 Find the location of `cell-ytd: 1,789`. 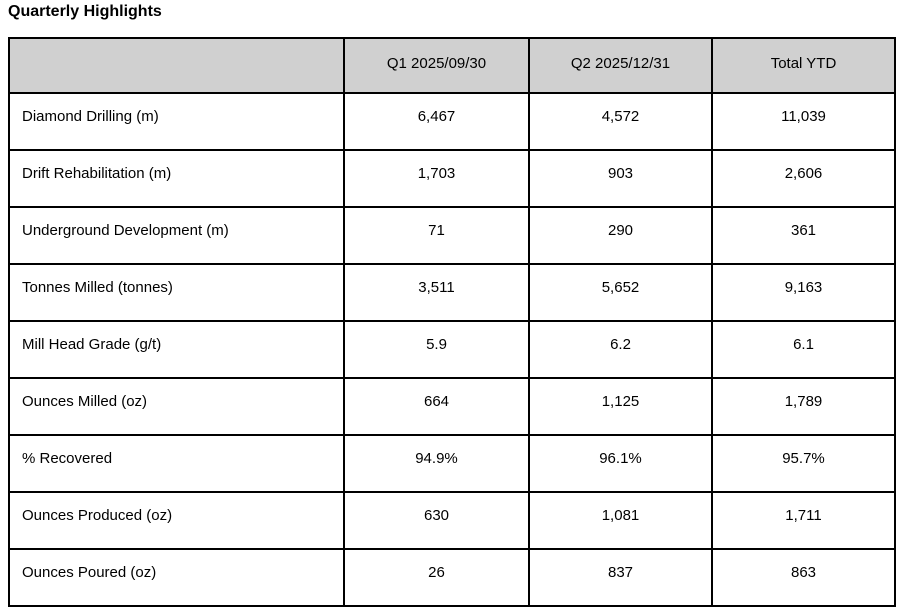

cell-ytd: 1,789 is located at coordinates (803, 406).